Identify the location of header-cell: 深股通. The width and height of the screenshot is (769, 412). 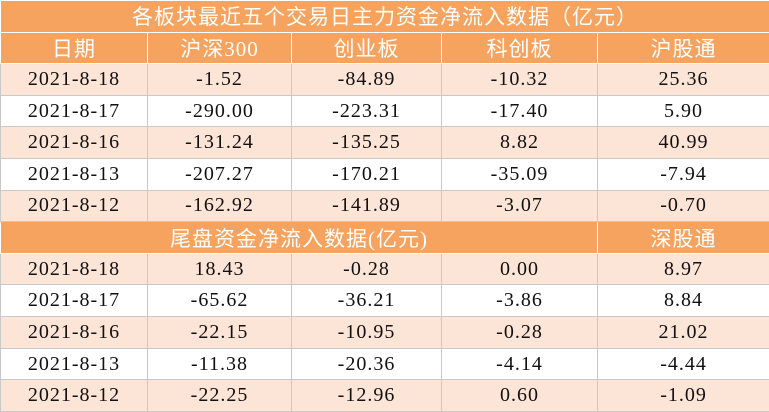
(682, 237).